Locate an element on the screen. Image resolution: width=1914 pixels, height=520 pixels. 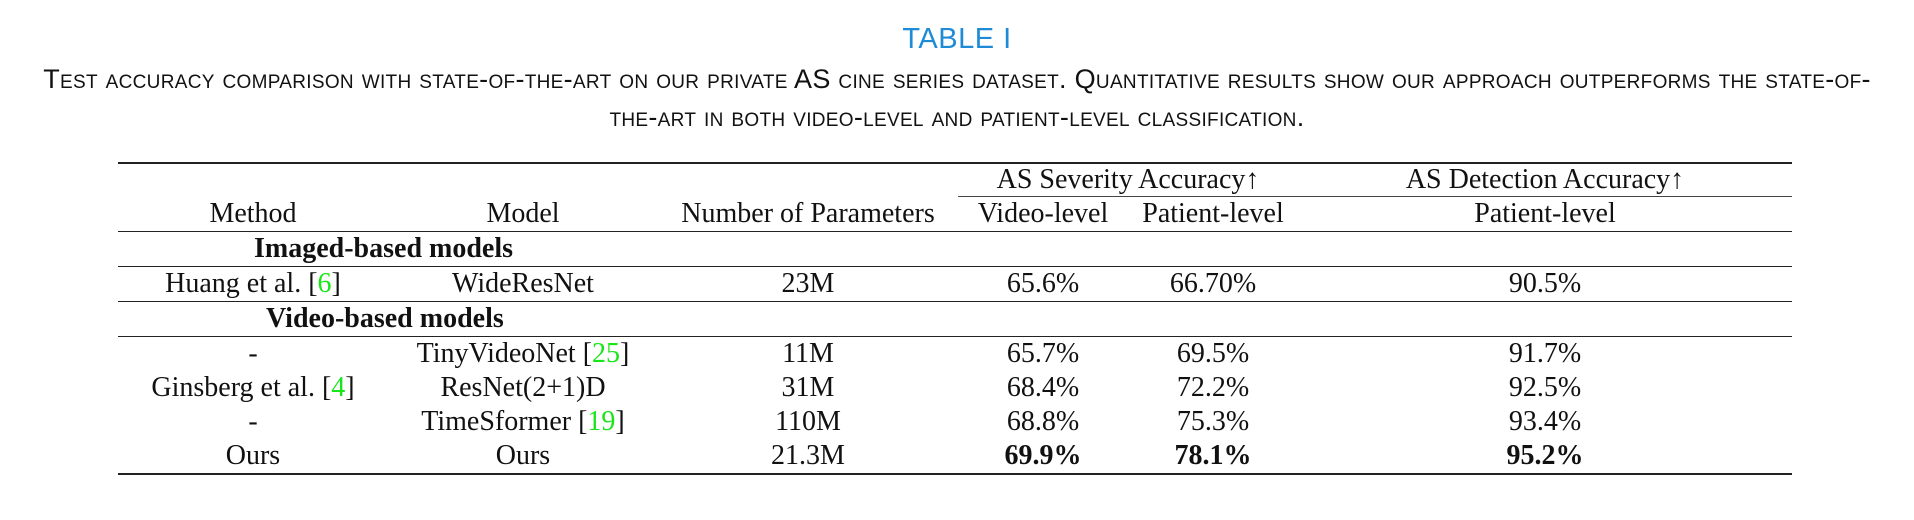
params-cell: 21.3M is located at coordinates (808, 457).